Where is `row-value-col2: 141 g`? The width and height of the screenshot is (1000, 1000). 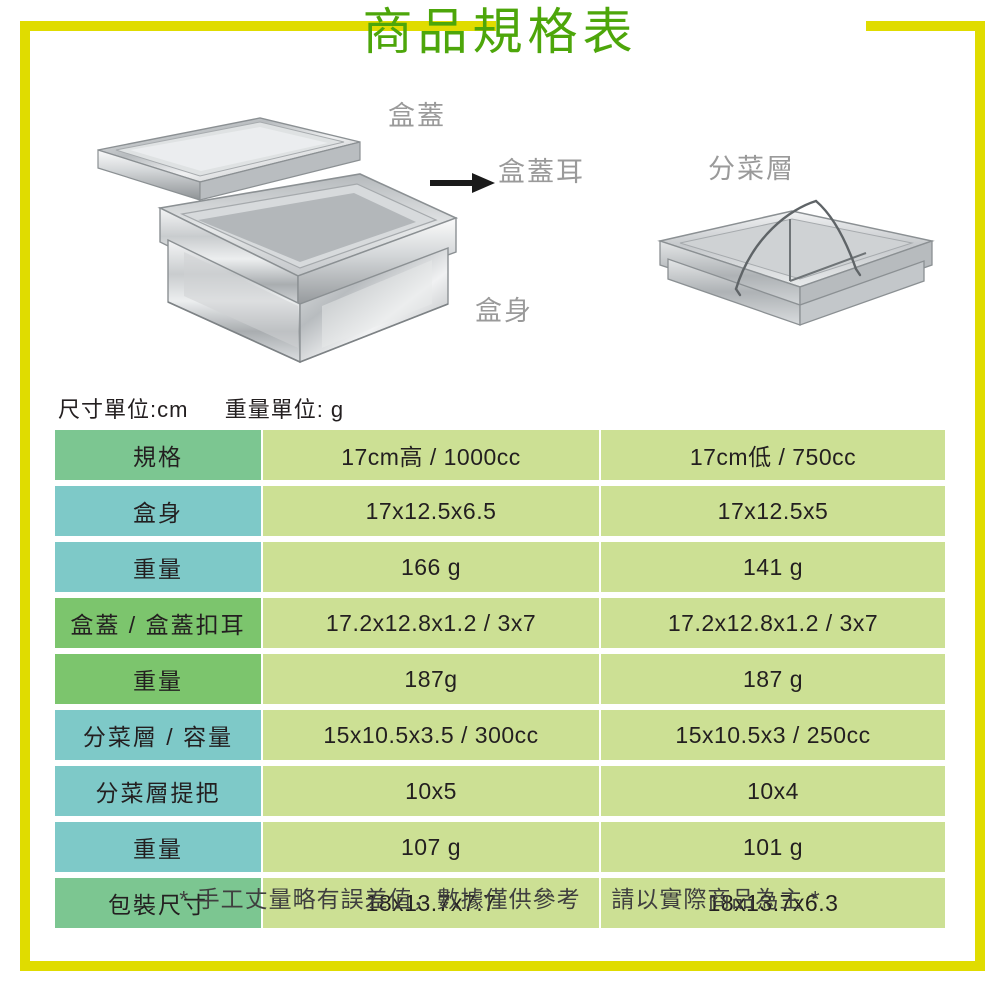 row-value-col2: 141 g is located at coordinates (773, 567).